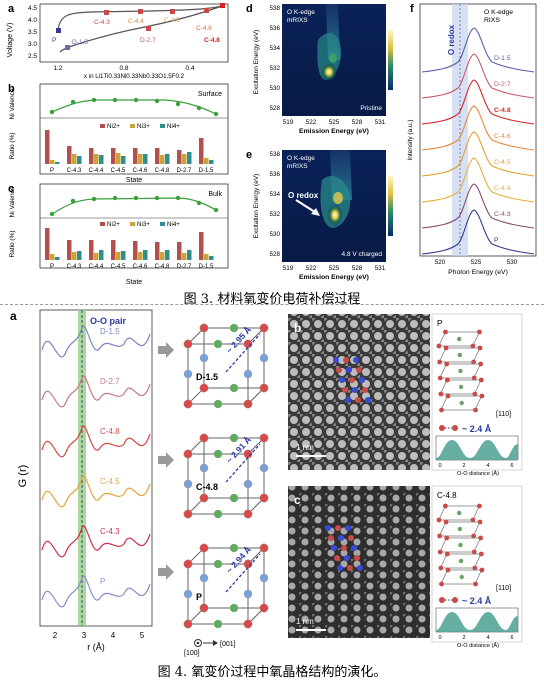 The height and width of the screenshot is (681, 544). What do you see at coordinates (334, 277) in the screenshot?
I see `axis-xlabel: Emission Energy (eV)` at bounding box center [334, 277].